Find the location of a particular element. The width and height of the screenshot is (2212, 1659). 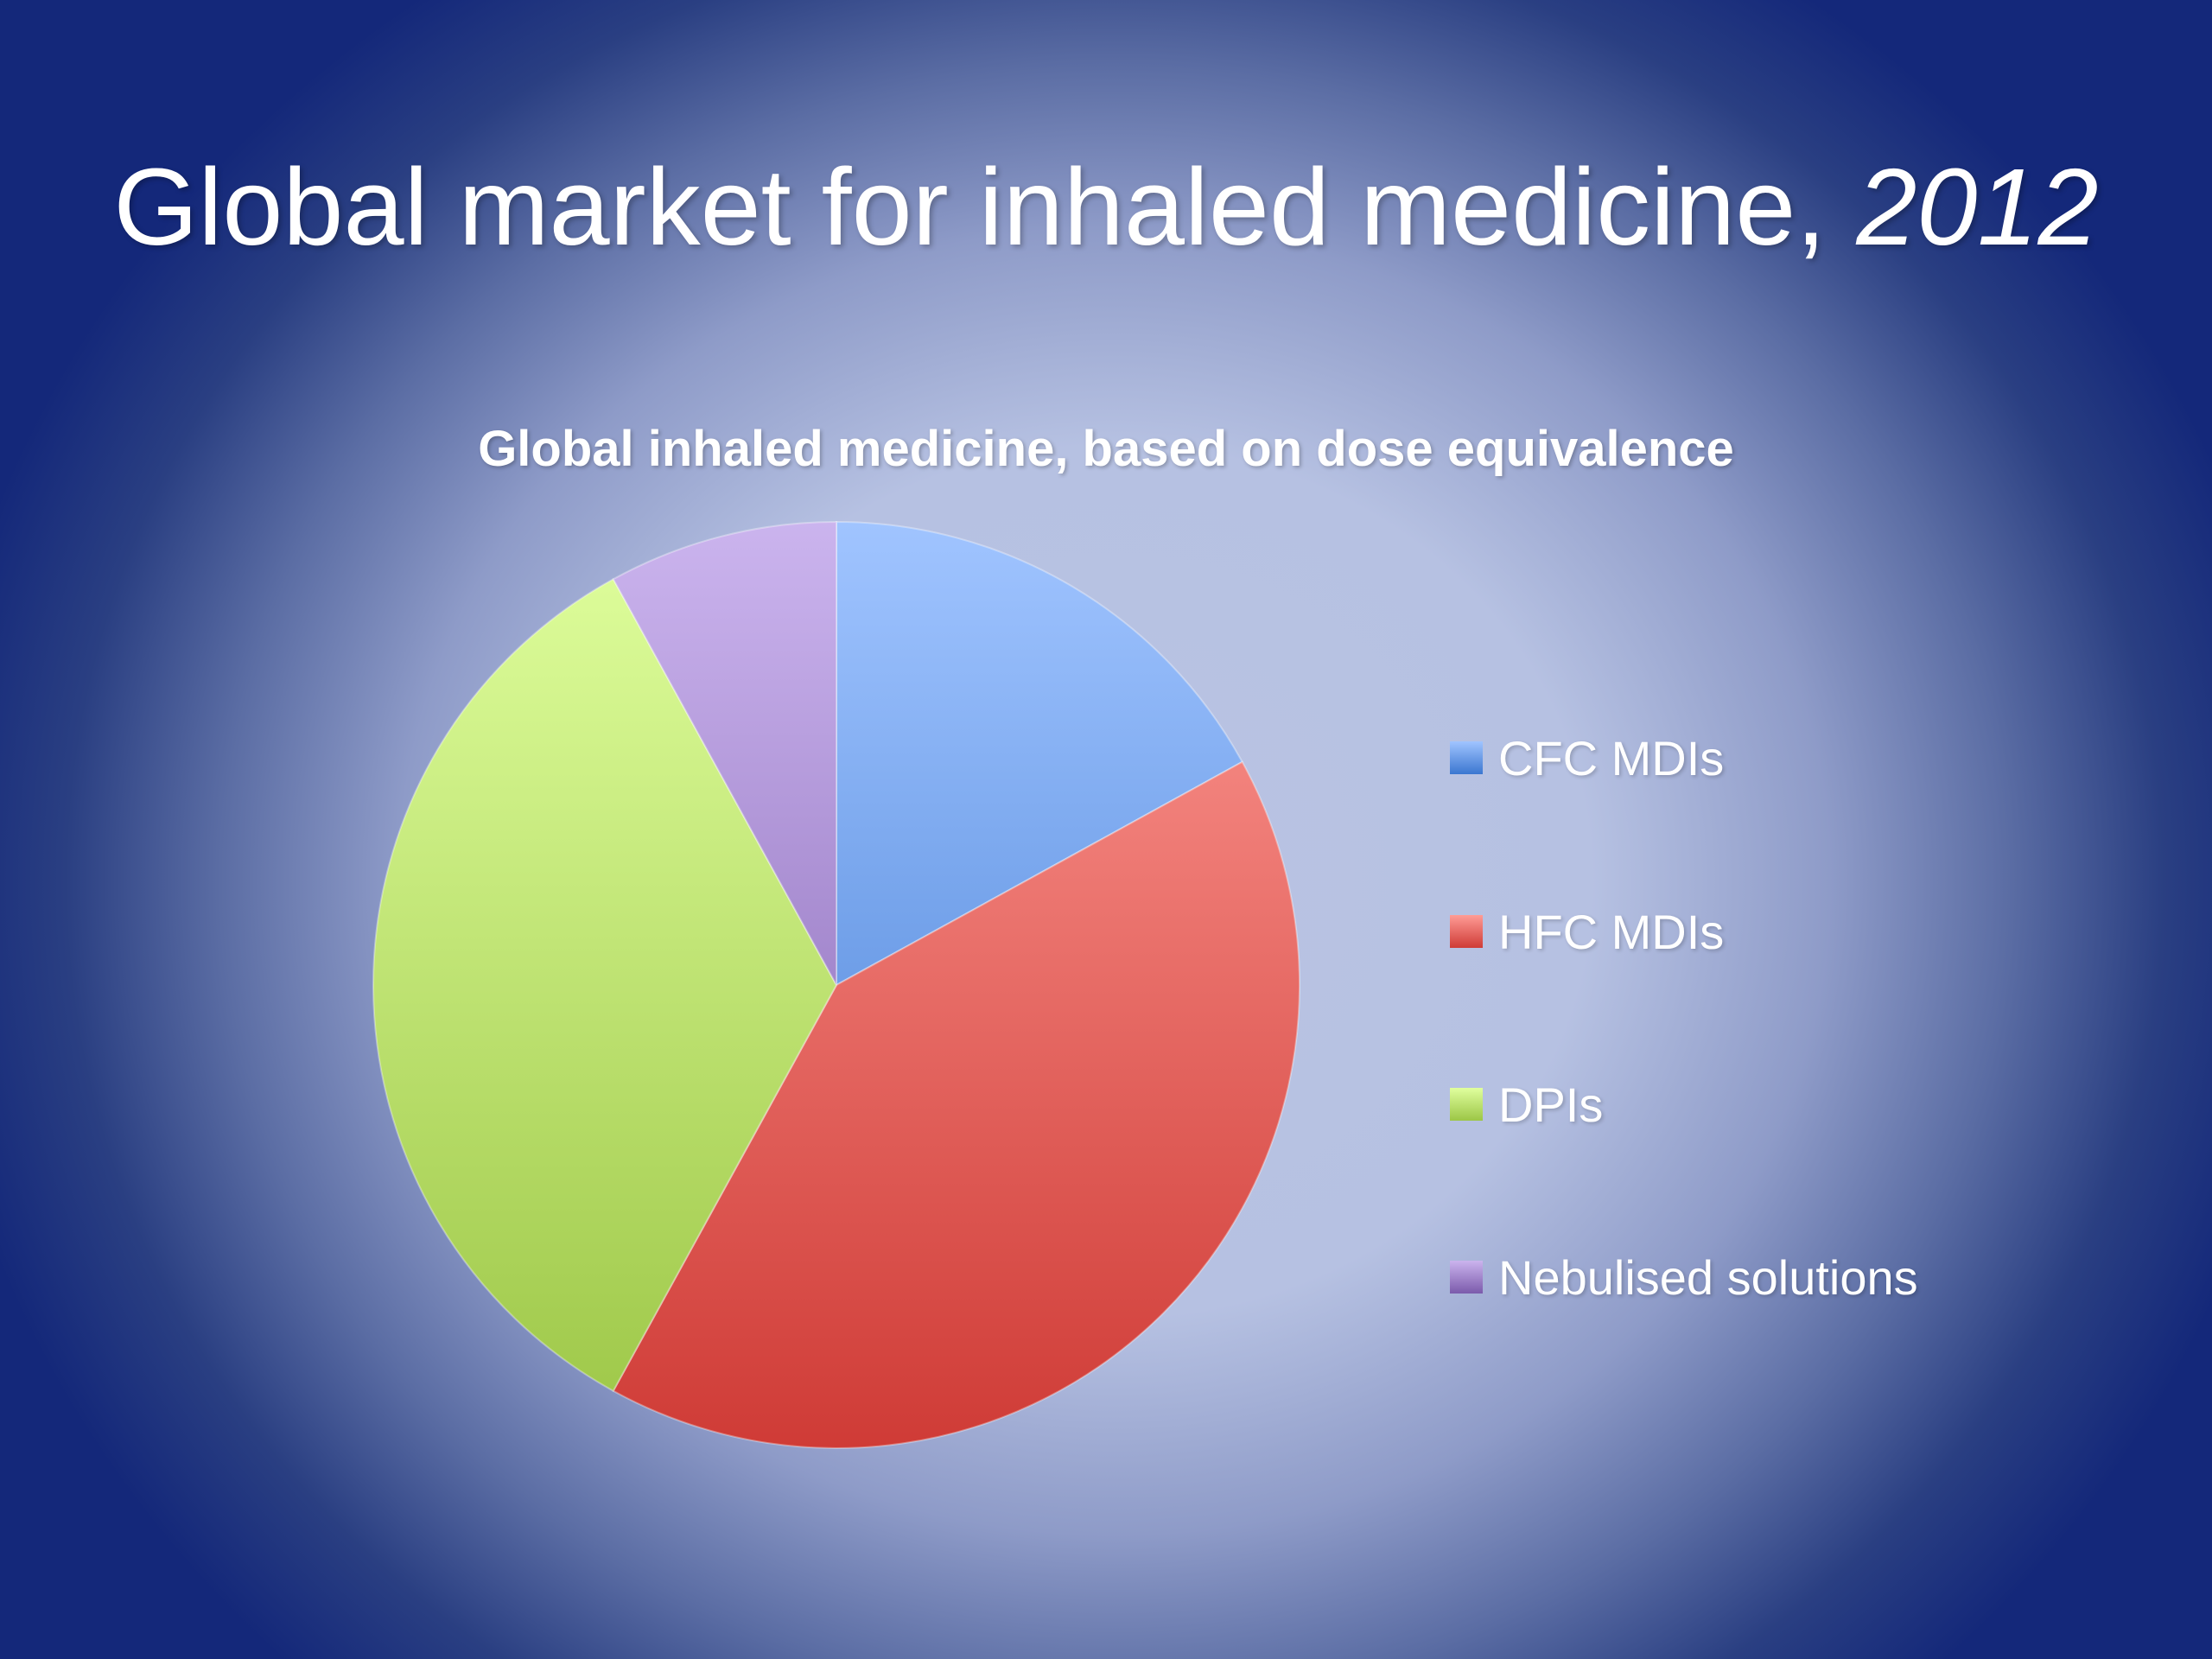

legend-label: Nebulised solutions is located at coordinates (1708, 1277).